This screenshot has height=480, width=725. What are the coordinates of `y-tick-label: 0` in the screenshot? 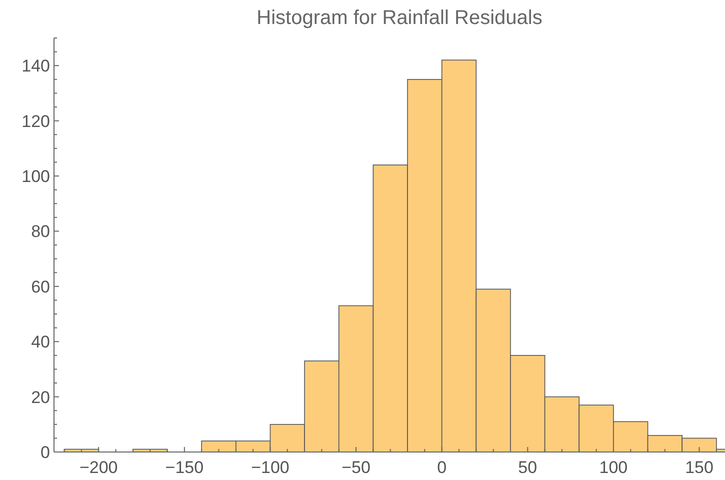 It's located at (45, 452).